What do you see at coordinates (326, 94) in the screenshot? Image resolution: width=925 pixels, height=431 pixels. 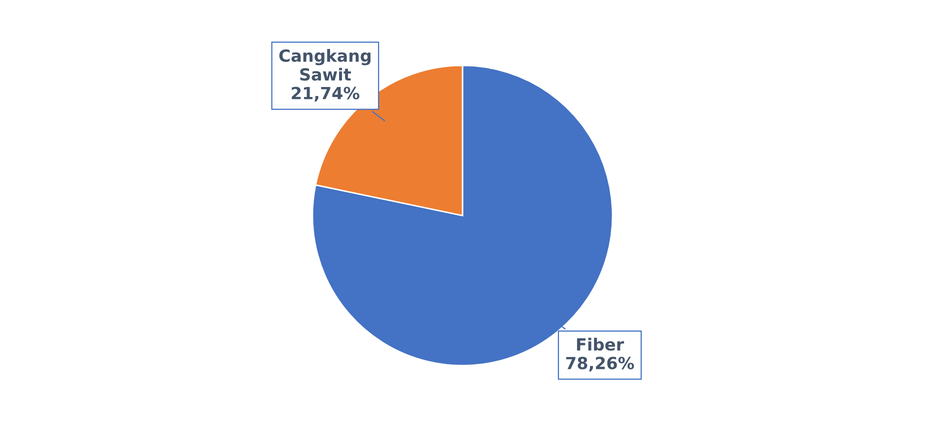 I see `data-label: 21,74%` at bounding box center [326, 94].